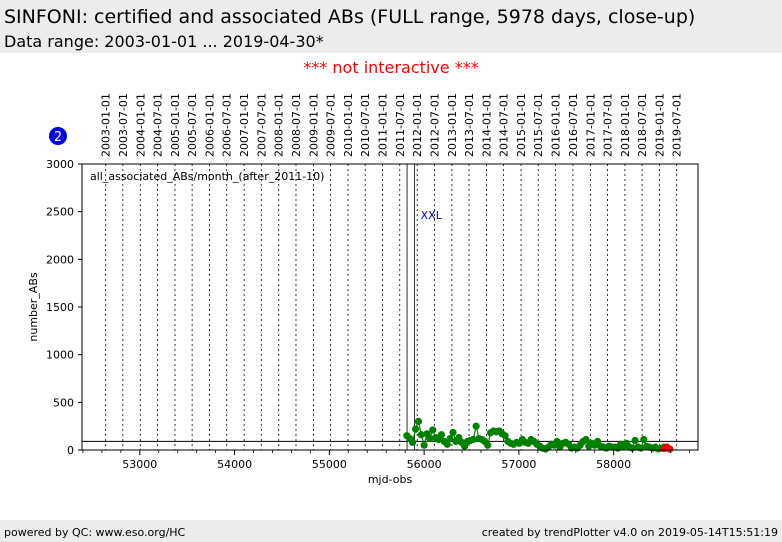 The width and height of the screenshot is (782, 542). Describe the element at coordinates (660, 125) in the screenshot. I see `date-tick-label: 2019-01-01` at that location.